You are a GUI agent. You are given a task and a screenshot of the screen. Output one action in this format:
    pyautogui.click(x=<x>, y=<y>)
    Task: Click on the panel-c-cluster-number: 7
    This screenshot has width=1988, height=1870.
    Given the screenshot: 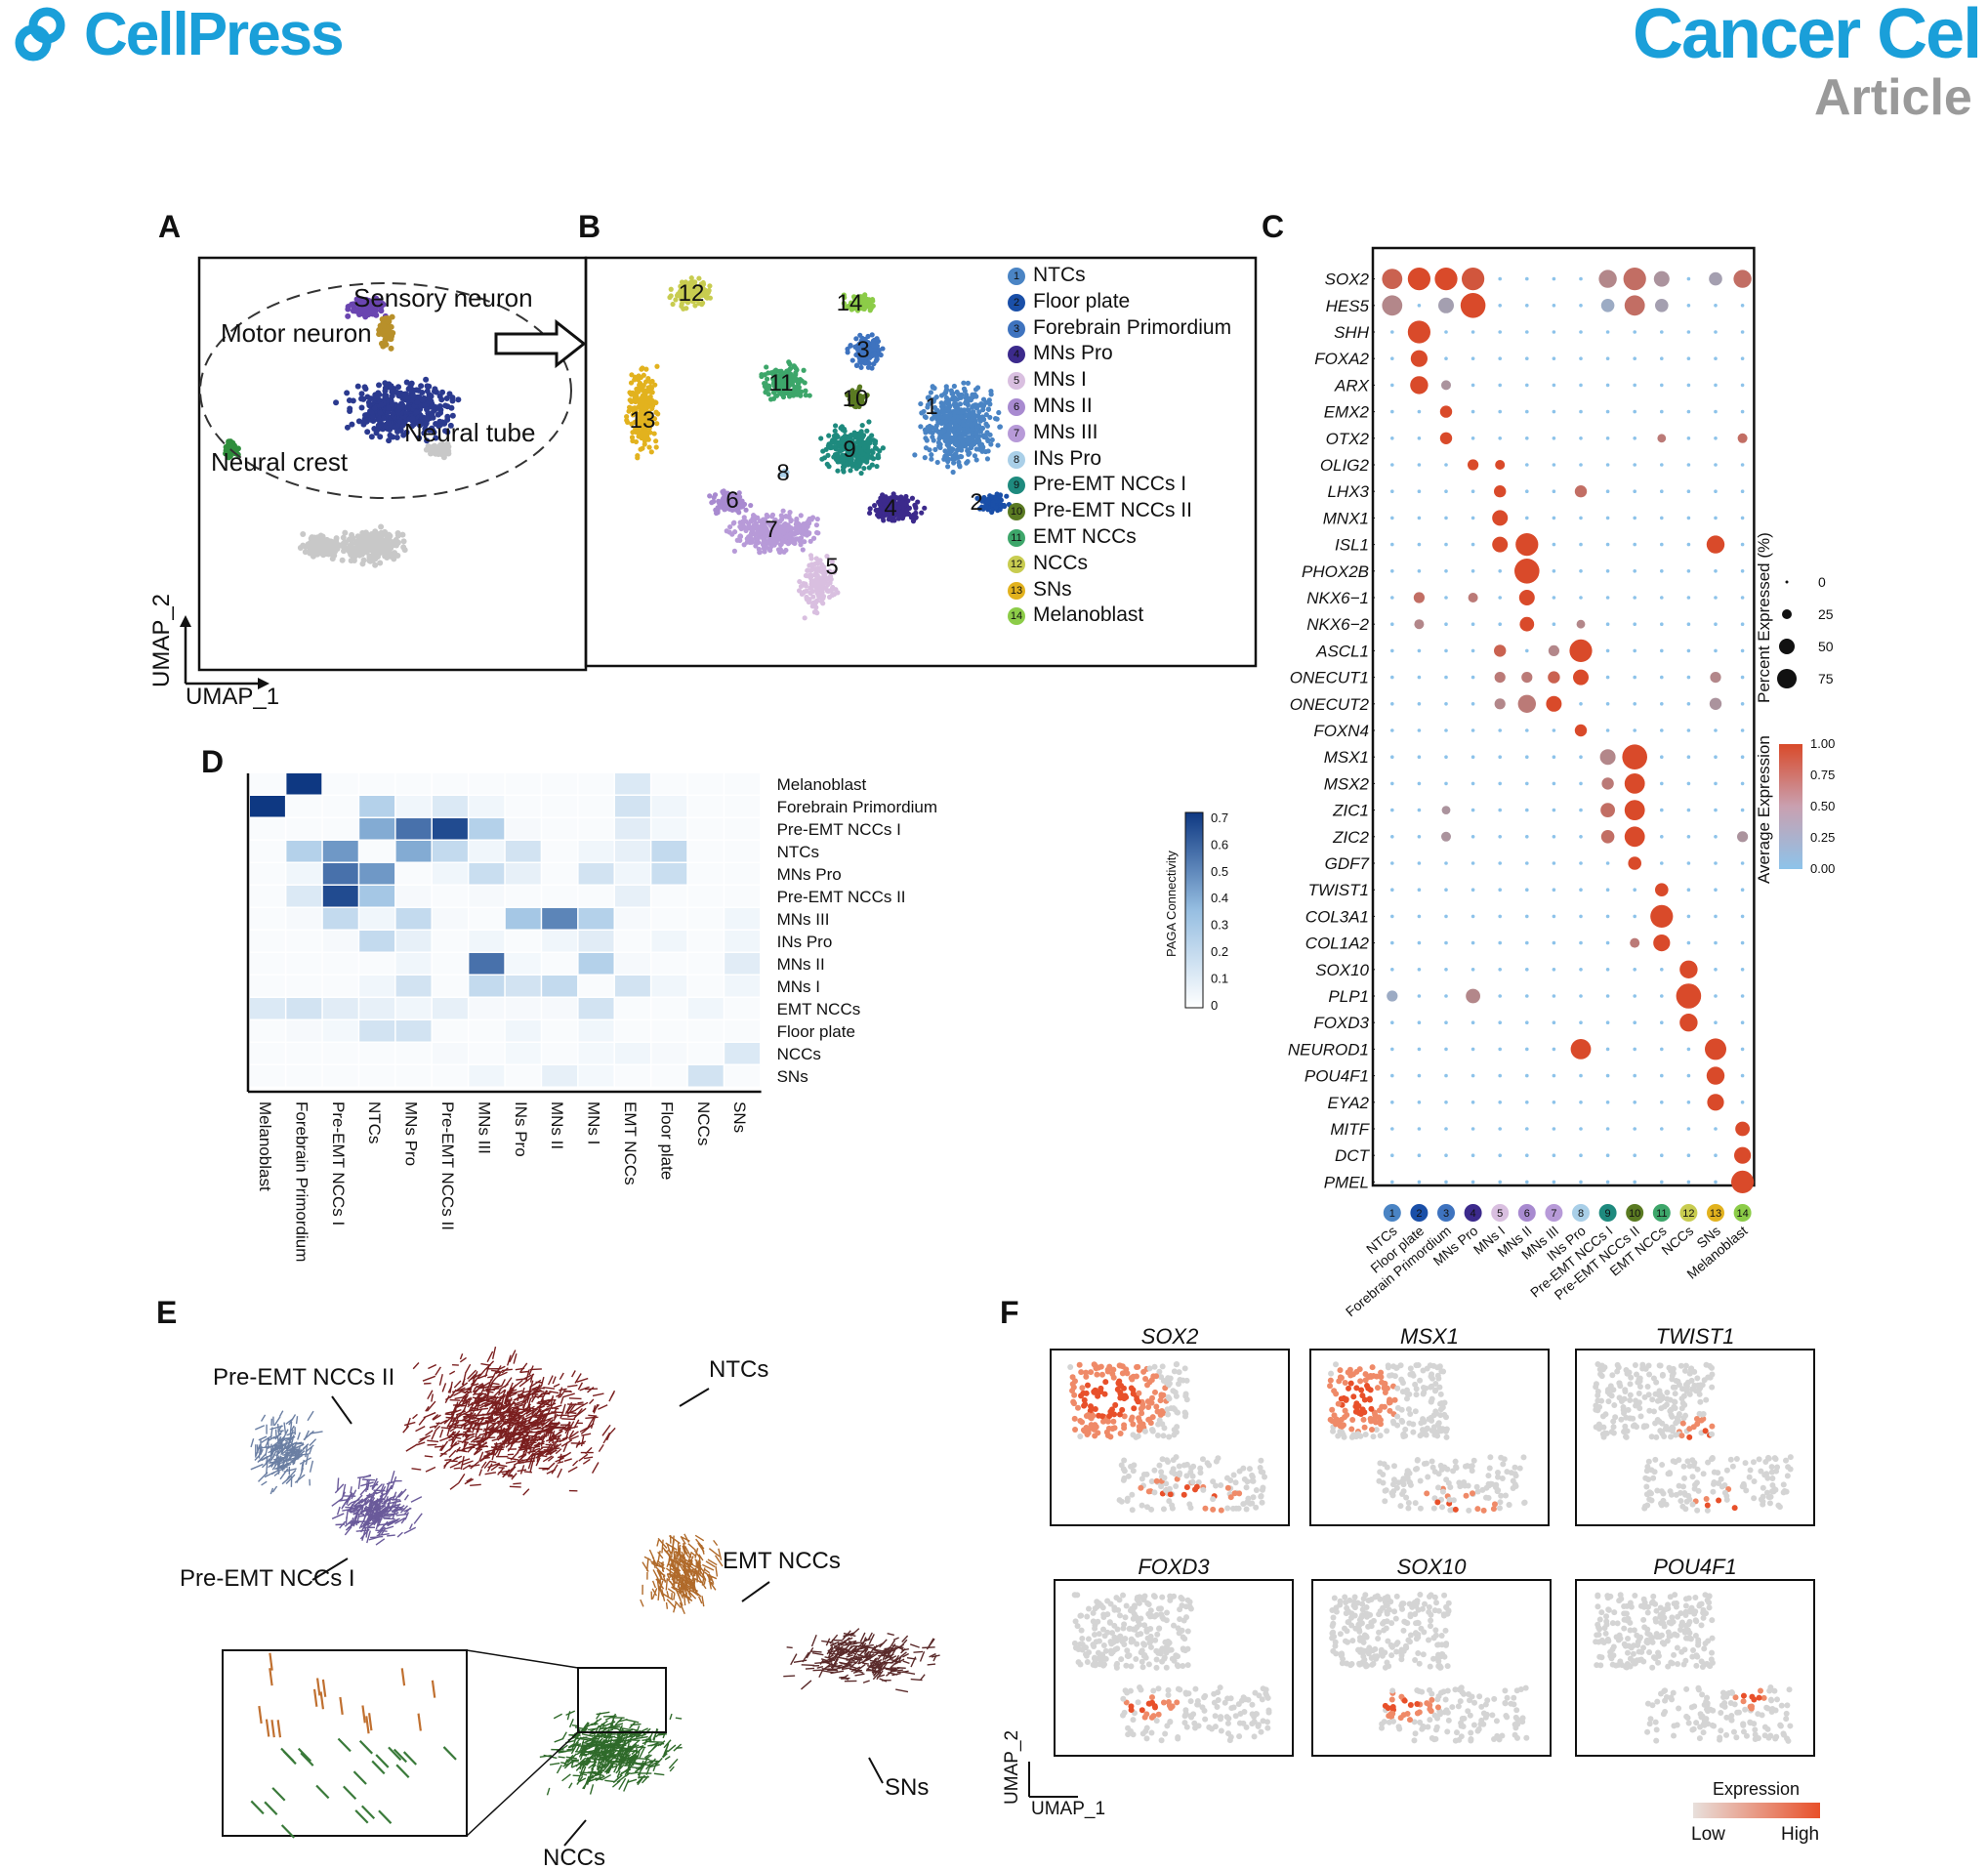 What is the action you would take?
    pyautogui.click(x=1553, y=1214)
    